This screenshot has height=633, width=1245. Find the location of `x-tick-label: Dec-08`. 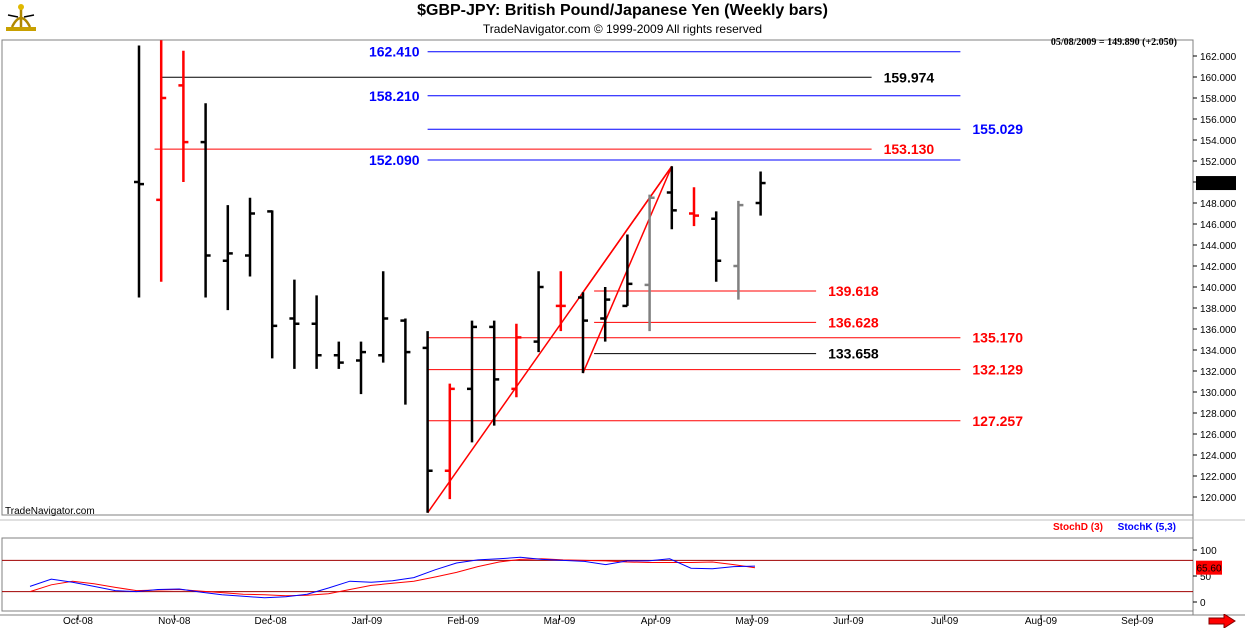

x-tick-label: Dec-08 is located at coordinates (270, 621).